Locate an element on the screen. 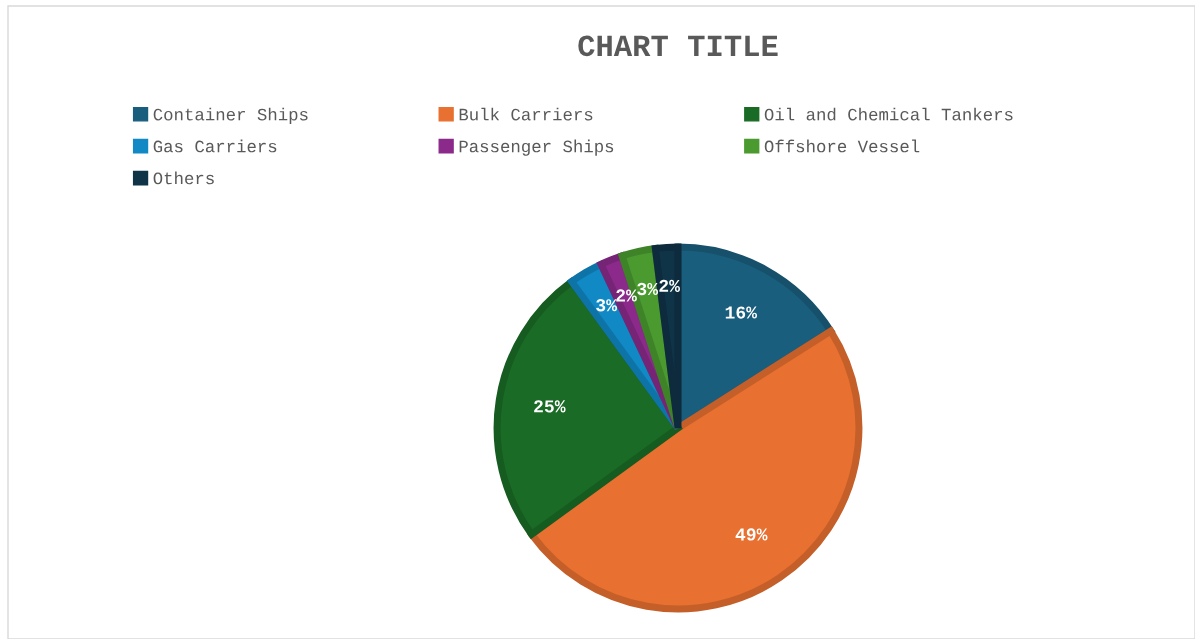  legend-label: Gas Carriers is located at coordinates (215, 146).